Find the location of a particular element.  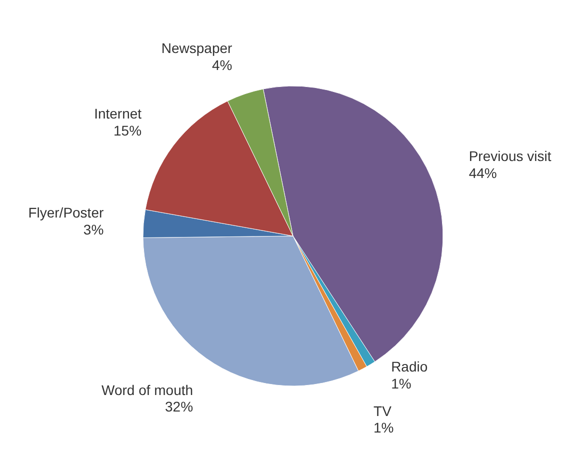

data-label: 44% is located at coordinates (482, 173).